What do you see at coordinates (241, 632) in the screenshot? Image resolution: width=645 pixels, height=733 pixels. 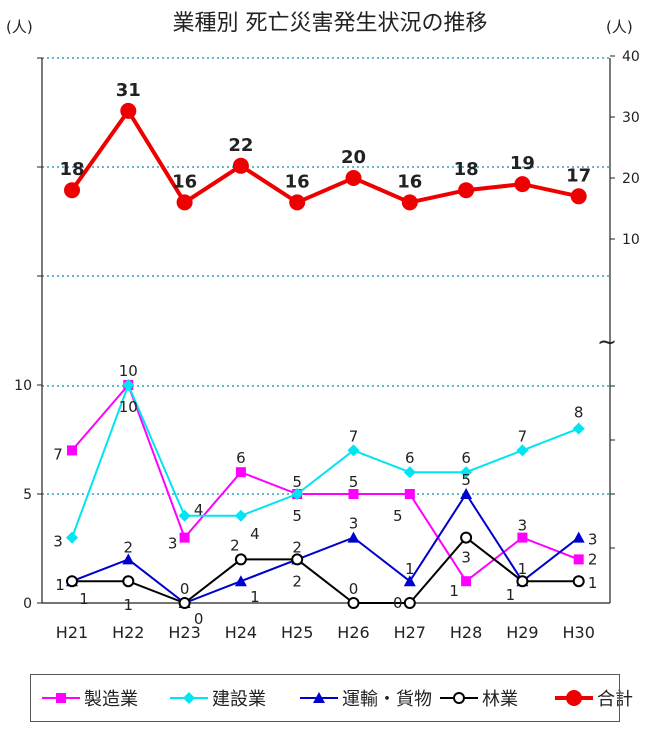 I see `x-tick-label-H24: H24` at bounding box center [241, 632].